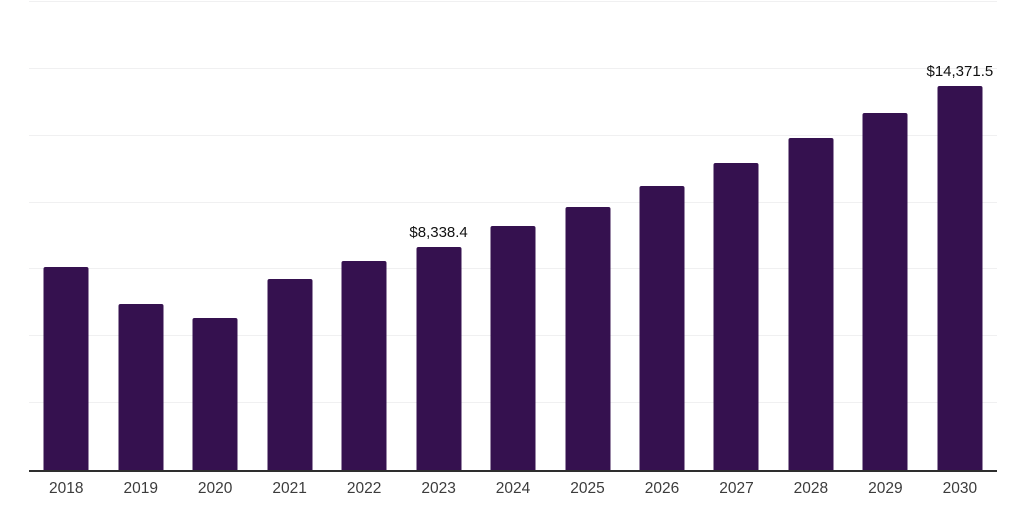  I want to click on bar-slot-2026, so click(662, 236).